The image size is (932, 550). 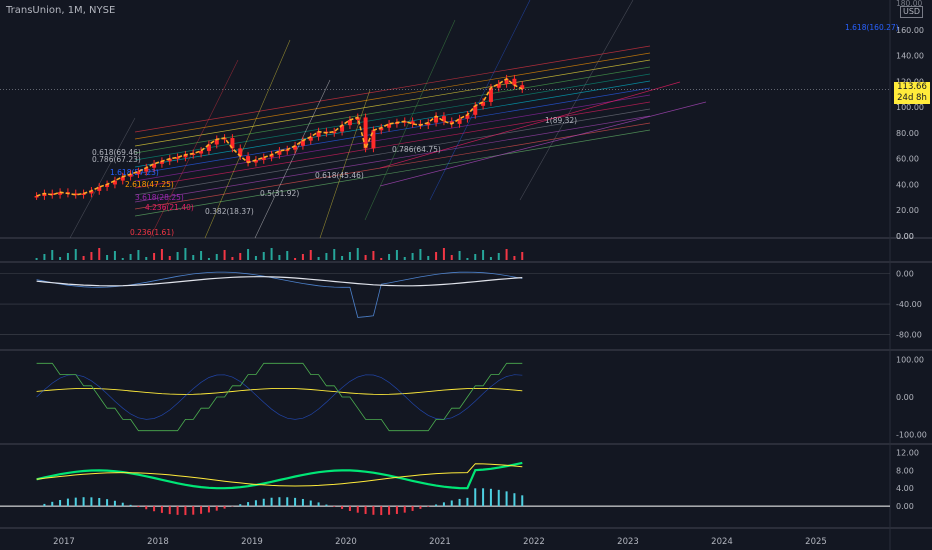 What do you see at coordinates (149, 184) in the screenshot?
I see `fib-level-label: 2.618(47.25)` at bounding box center [149, 184].